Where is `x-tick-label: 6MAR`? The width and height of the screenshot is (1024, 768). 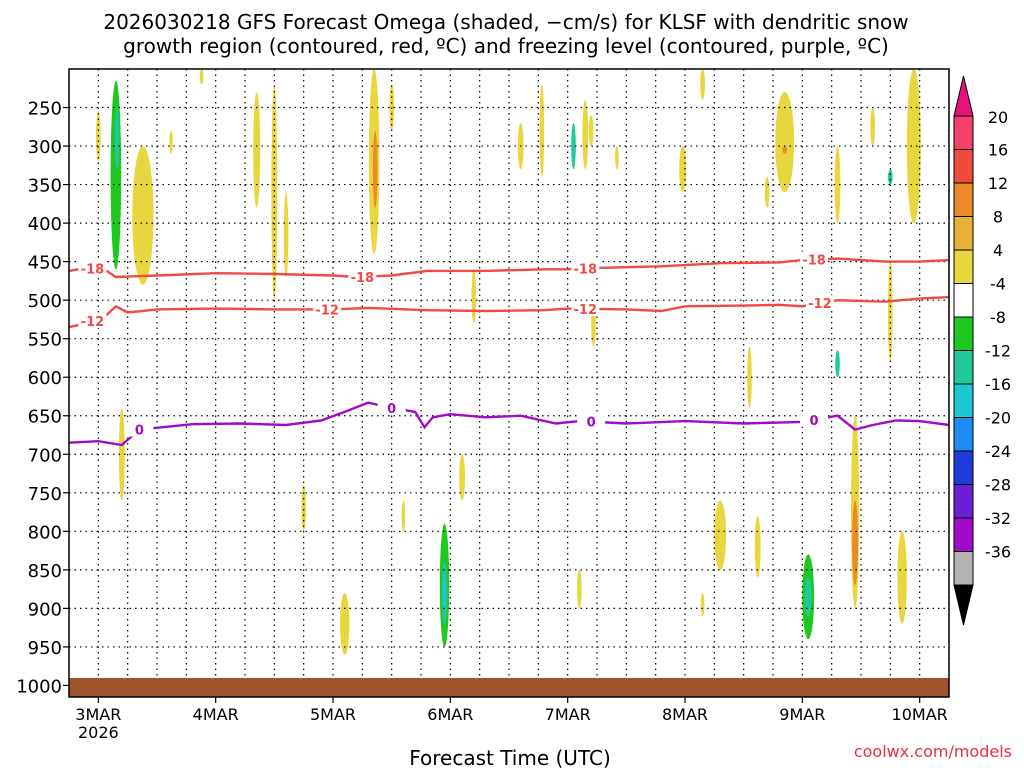
x-tick-label: 6MAR is located at coordinates (450, 714).